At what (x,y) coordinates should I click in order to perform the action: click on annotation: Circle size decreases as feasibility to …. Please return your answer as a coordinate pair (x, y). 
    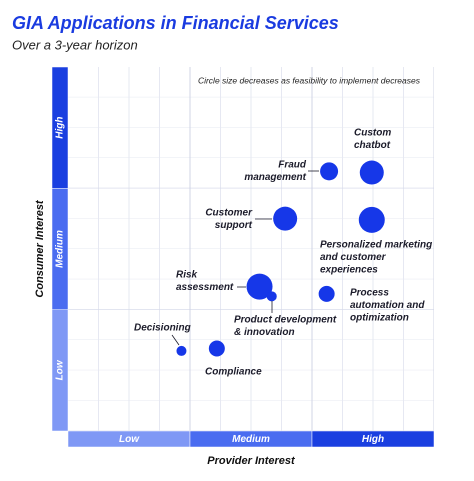
    Looking at the image, I should click on (309, 80).